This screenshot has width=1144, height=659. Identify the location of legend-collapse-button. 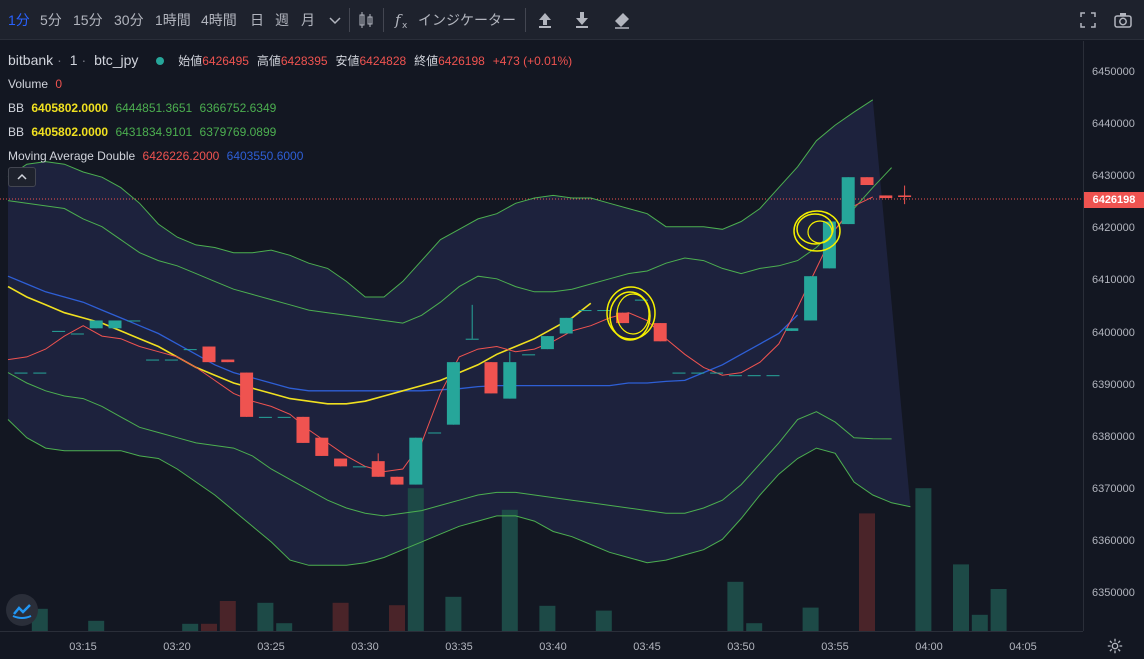
(22, 177).